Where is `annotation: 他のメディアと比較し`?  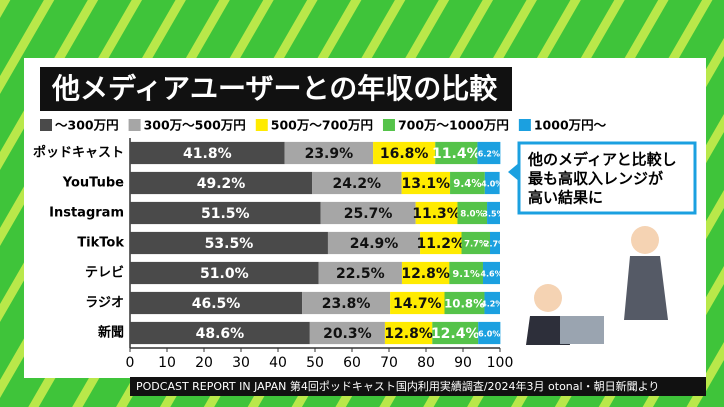 annotation: 他のメディアと比較し is located at coordinates (602, 160).